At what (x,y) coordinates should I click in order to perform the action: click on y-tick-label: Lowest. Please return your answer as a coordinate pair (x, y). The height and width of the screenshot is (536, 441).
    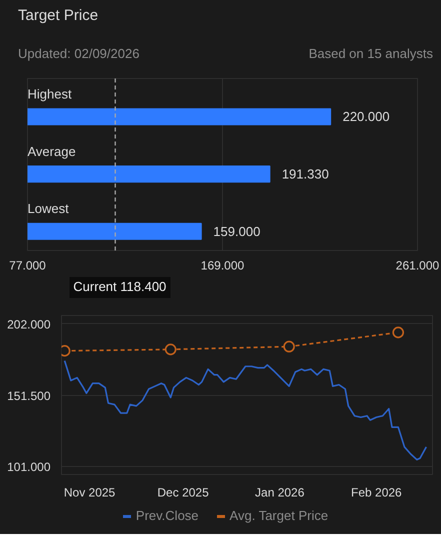
    Looking at the image, I should click on (49, 208).